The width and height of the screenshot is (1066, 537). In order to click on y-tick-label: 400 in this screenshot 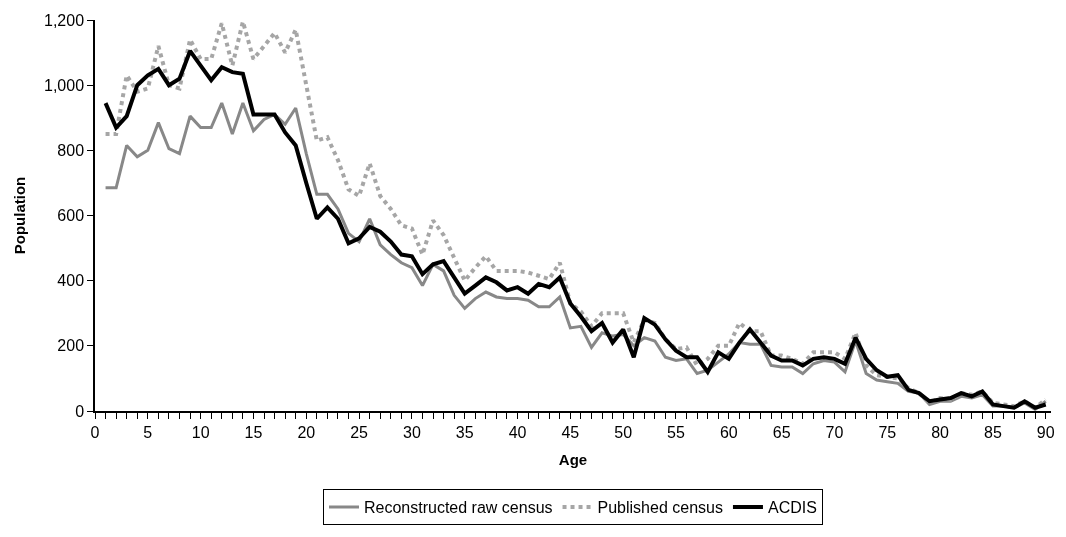, I will do `click(71, 281)`.